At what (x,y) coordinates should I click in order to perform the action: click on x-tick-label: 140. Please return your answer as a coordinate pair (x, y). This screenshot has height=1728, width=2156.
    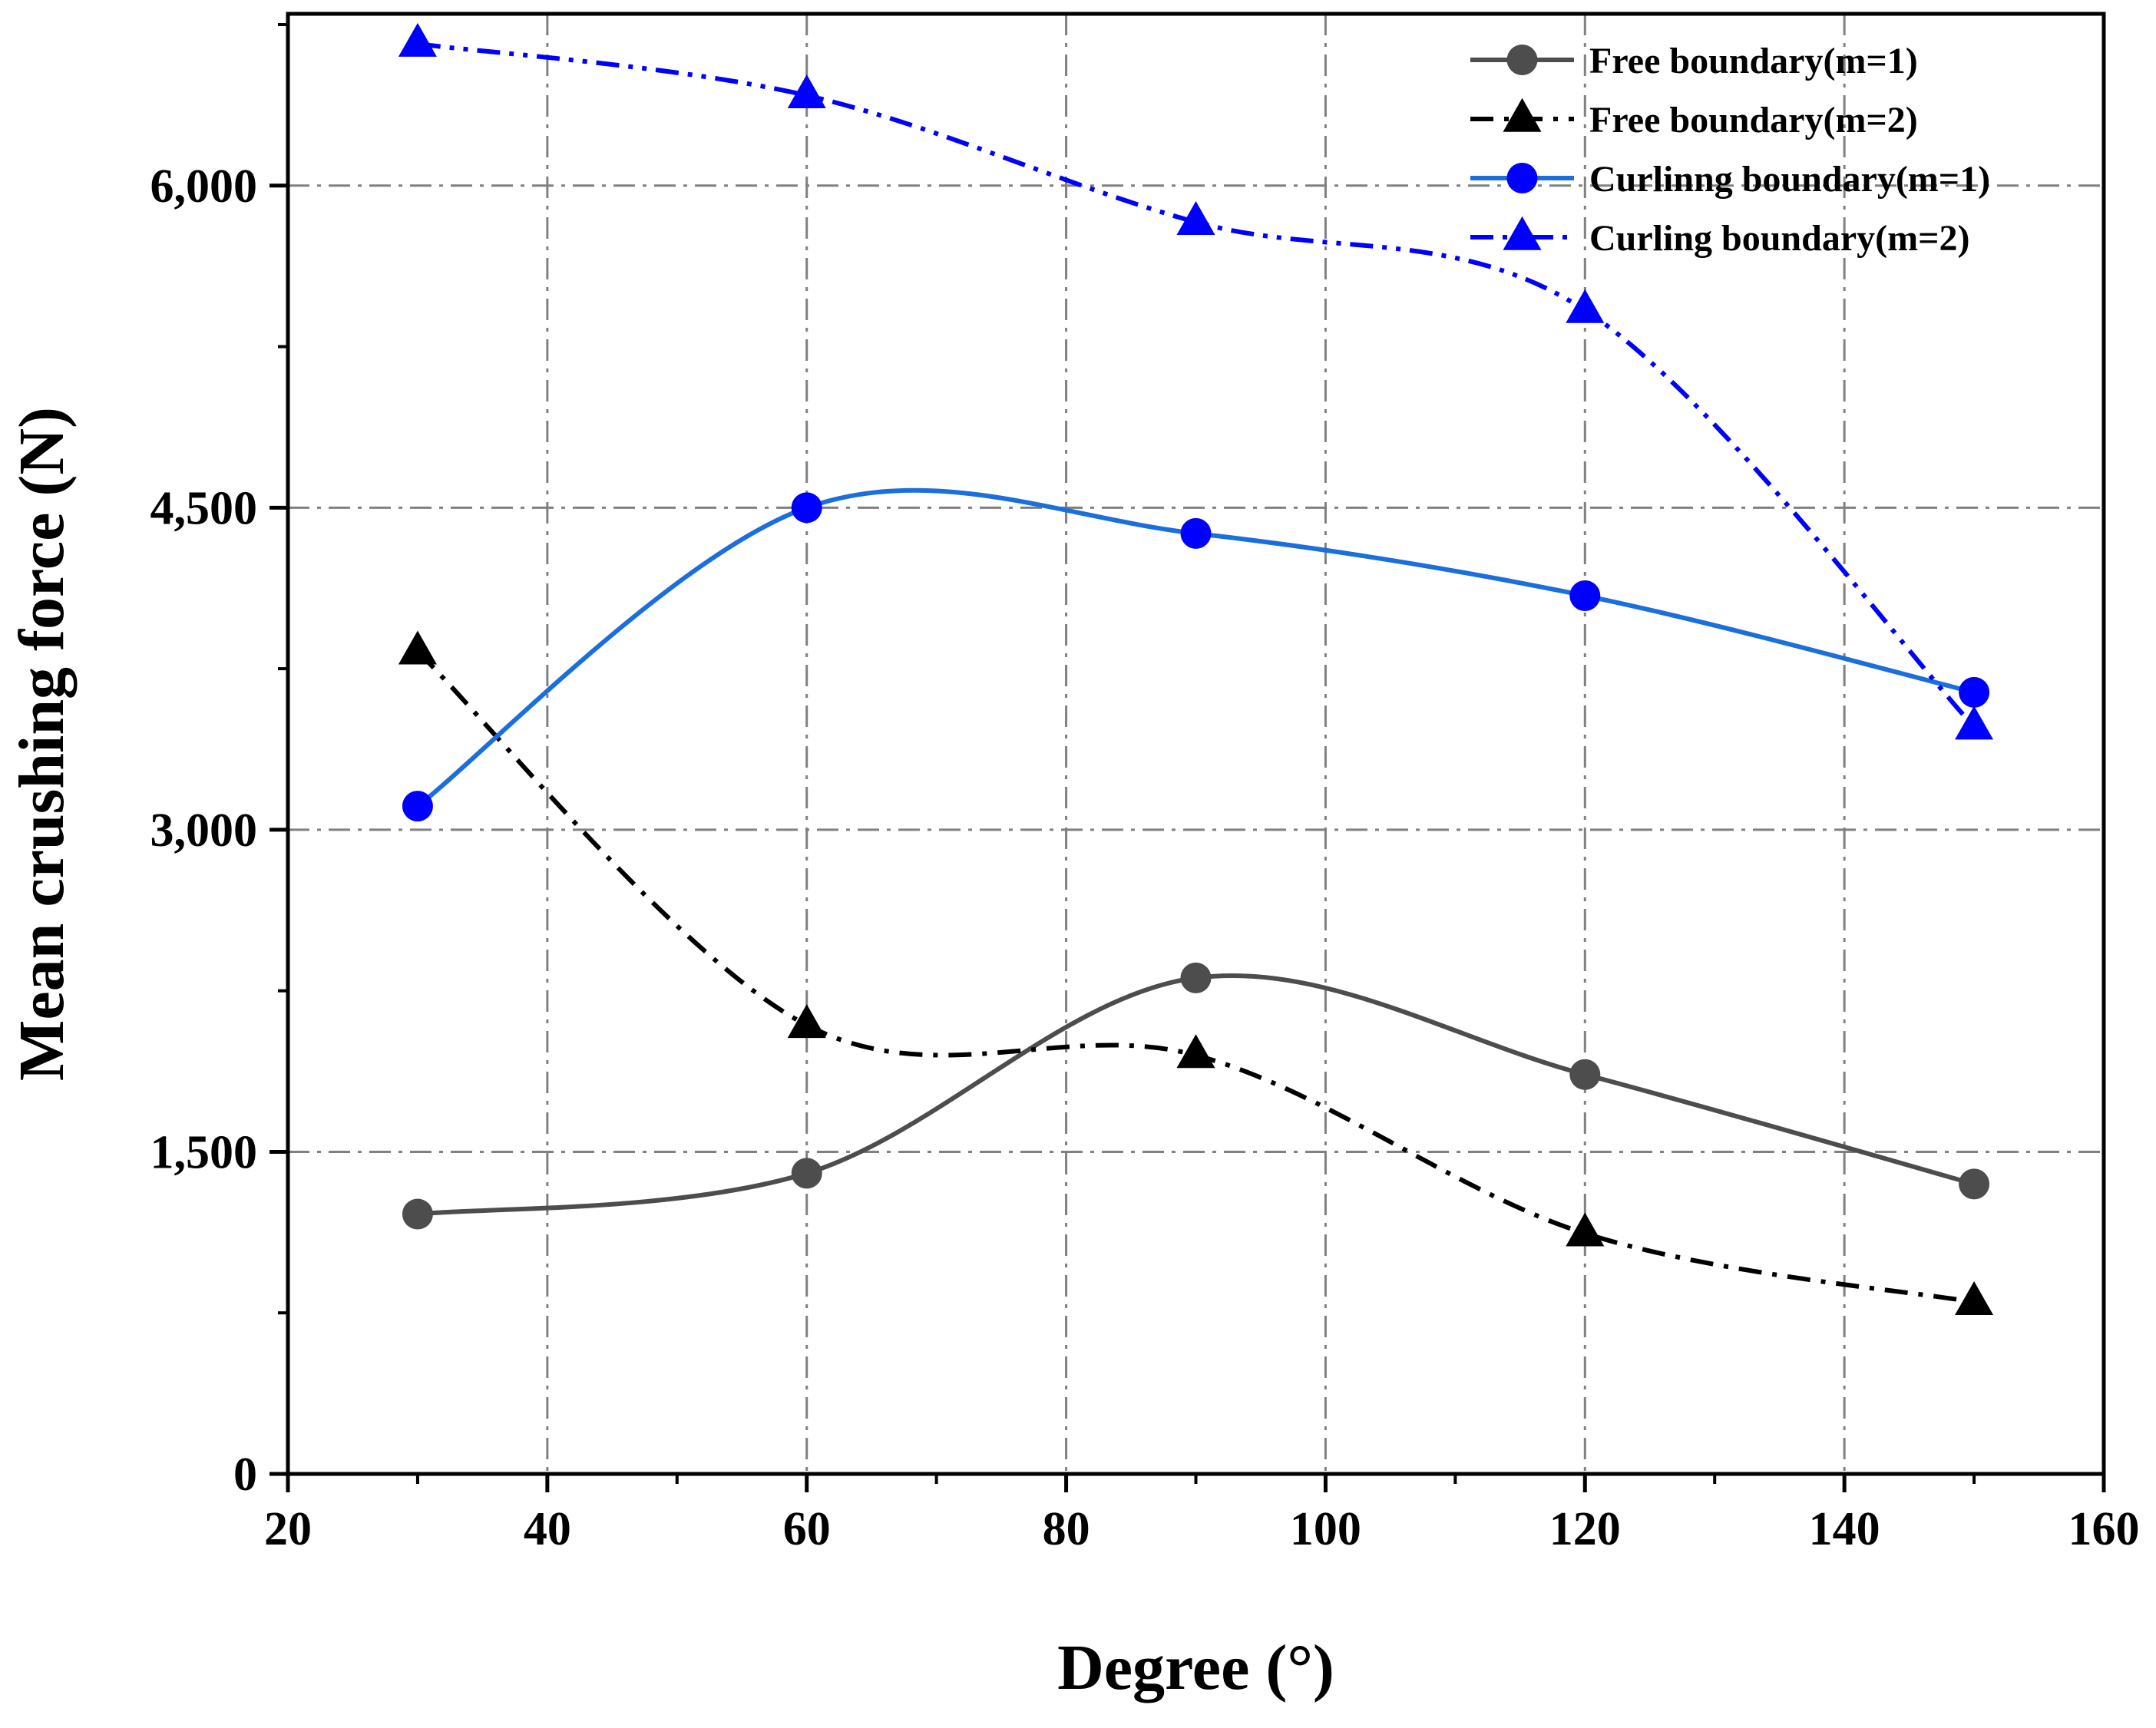
    Looking at the image, I should click on (1845, 1529).